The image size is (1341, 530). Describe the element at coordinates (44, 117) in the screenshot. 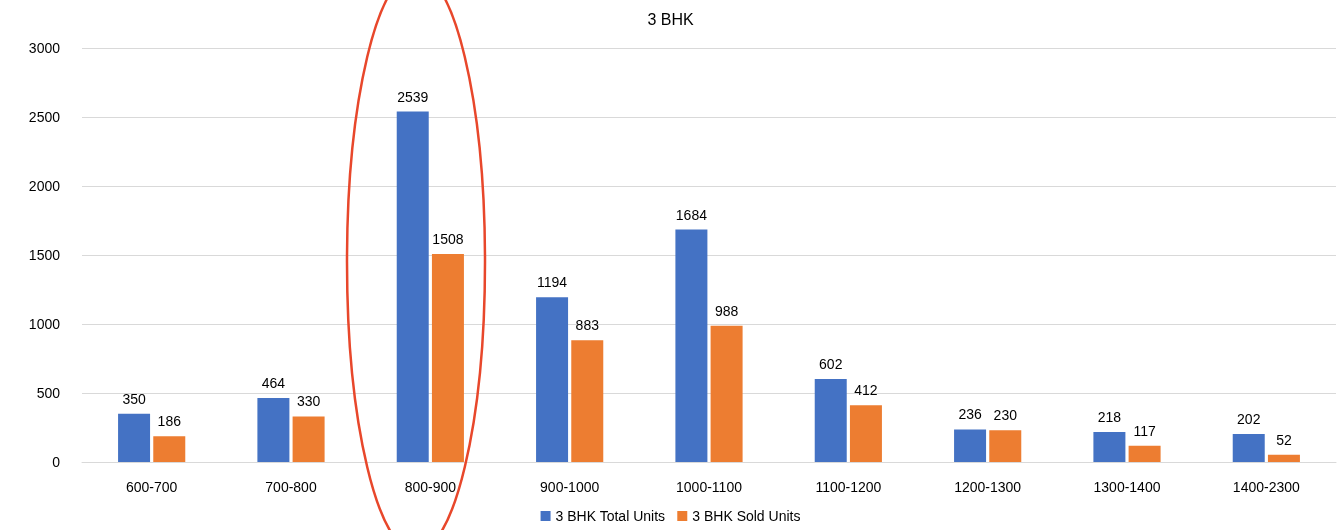

I see `y-tick-label: 2500` at that location.